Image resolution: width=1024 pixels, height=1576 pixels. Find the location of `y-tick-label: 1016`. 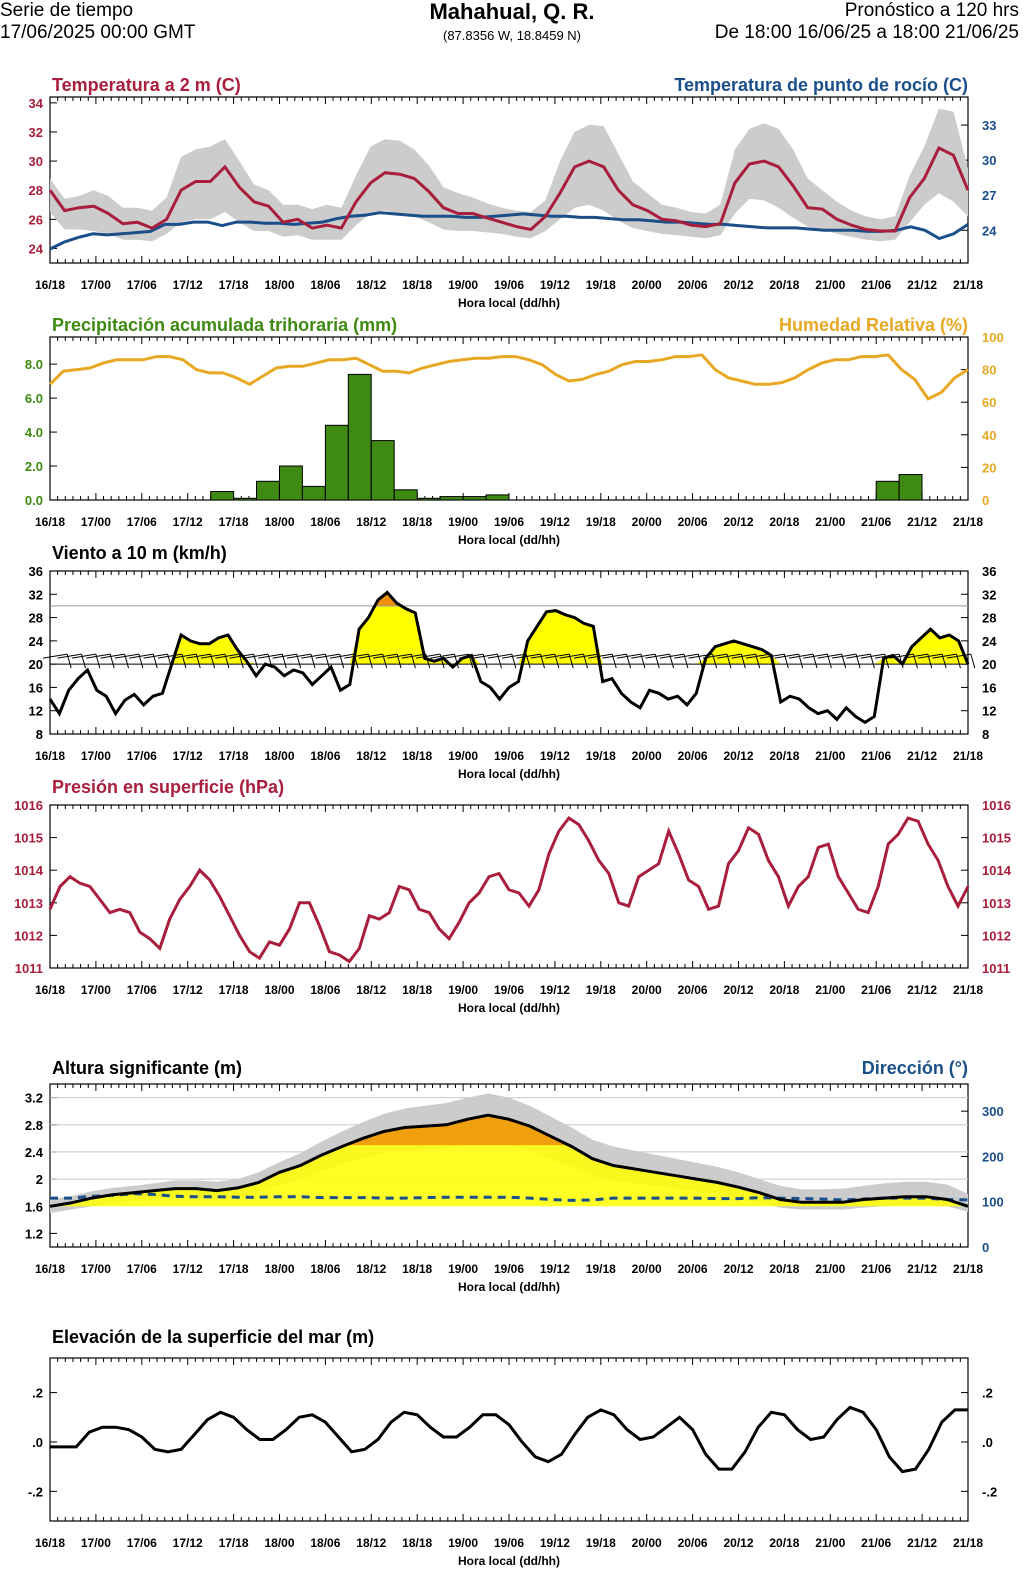

y-tick-label: 1016 is located at coordinates (28, 805).